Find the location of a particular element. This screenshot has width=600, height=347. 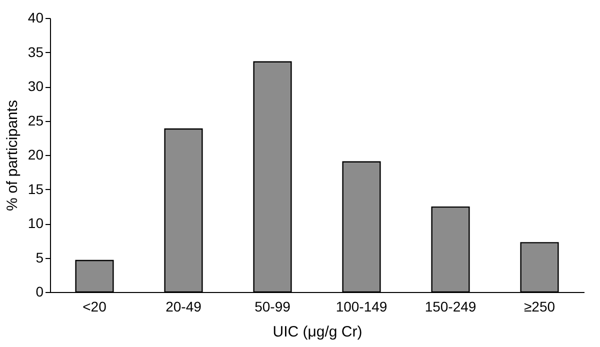

x-tick-label: 50-99 is located at coordinates (272, 306).